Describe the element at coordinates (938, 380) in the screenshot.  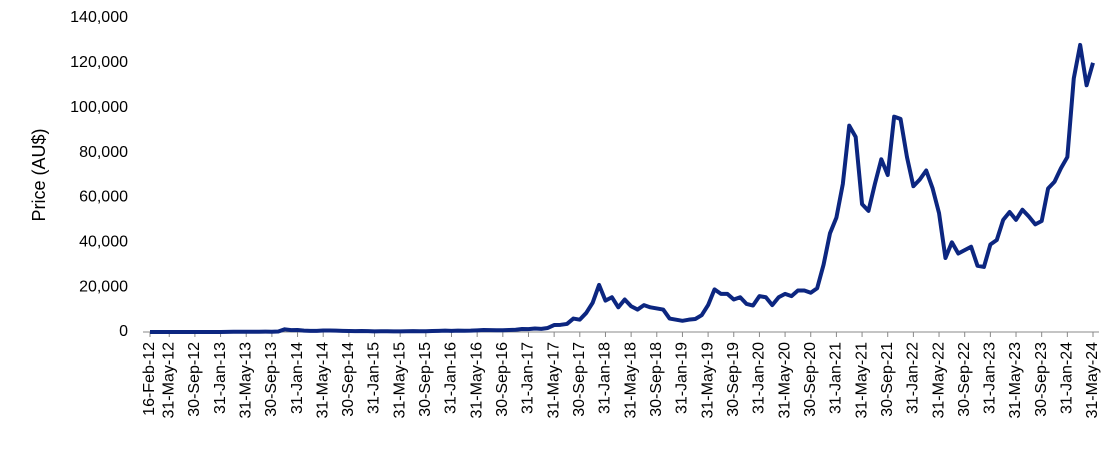
I see `x-tick-label: 31-May-22` at that location.